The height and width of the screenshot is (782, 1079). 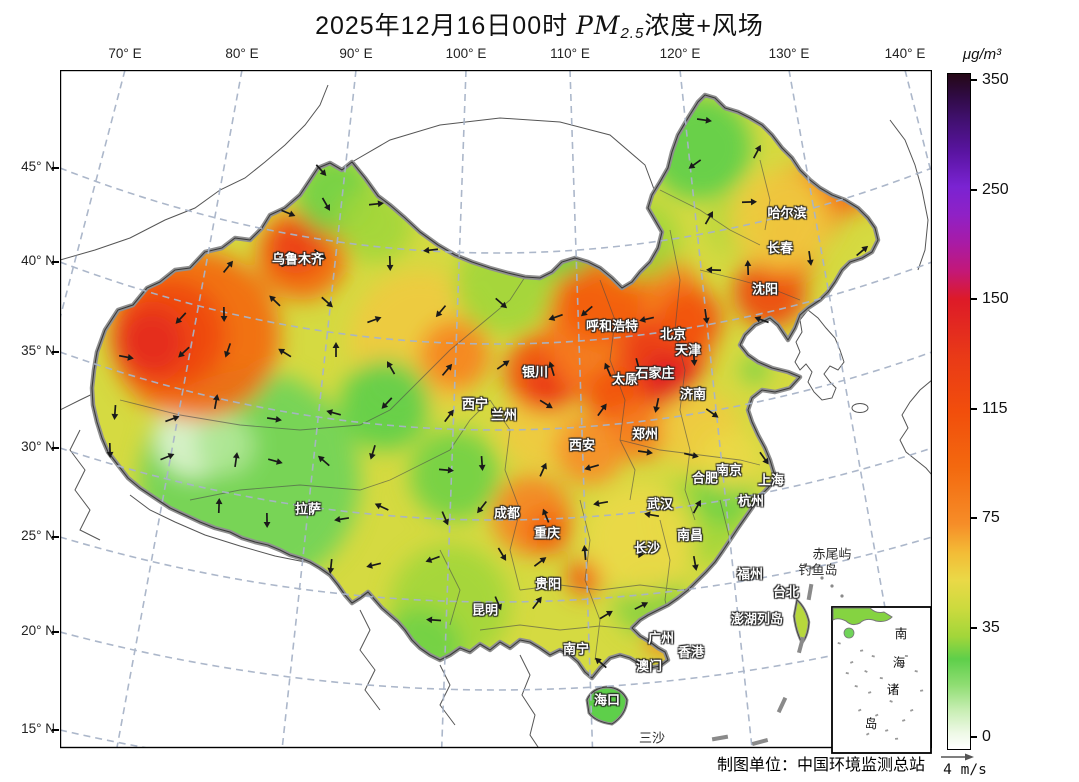 I want to click on sea-dash-marks, so click(x=777, y=655).